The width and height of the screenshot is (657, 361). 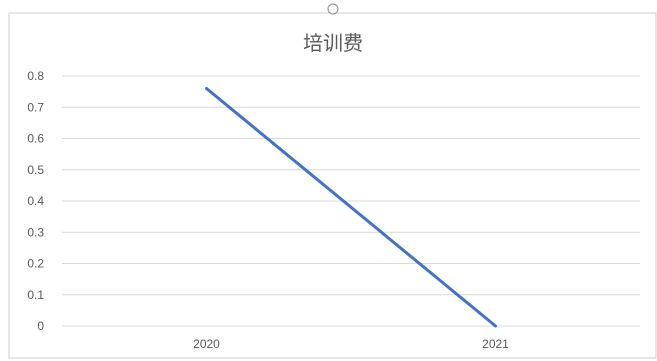 I want to click on y-tick-label: 0.3, so click(x=35, y=232).